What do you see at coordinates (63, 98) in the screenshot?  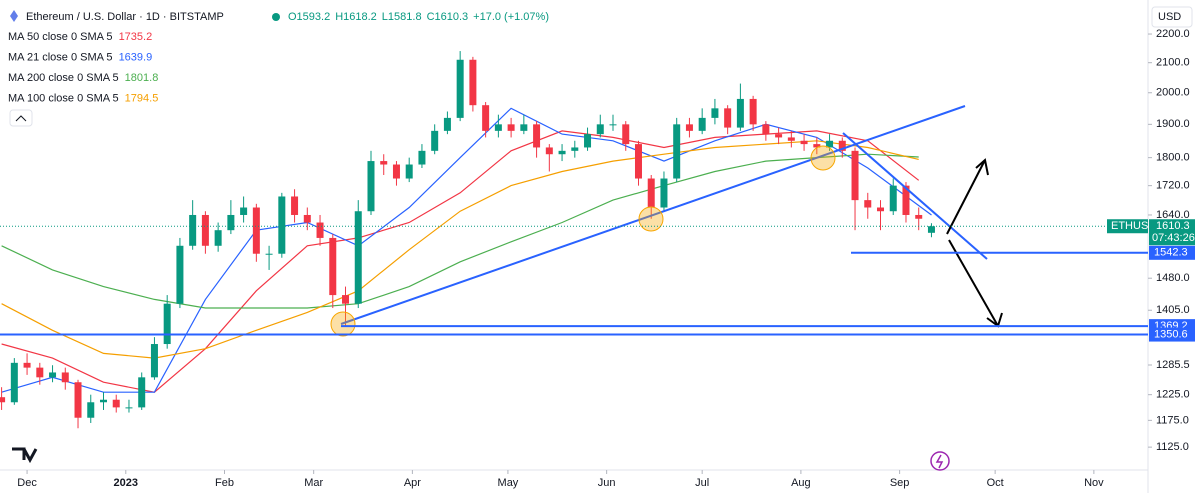 I see `legend-name: MA 100 close 0 SMA 5` at bounding box center [63, 98].